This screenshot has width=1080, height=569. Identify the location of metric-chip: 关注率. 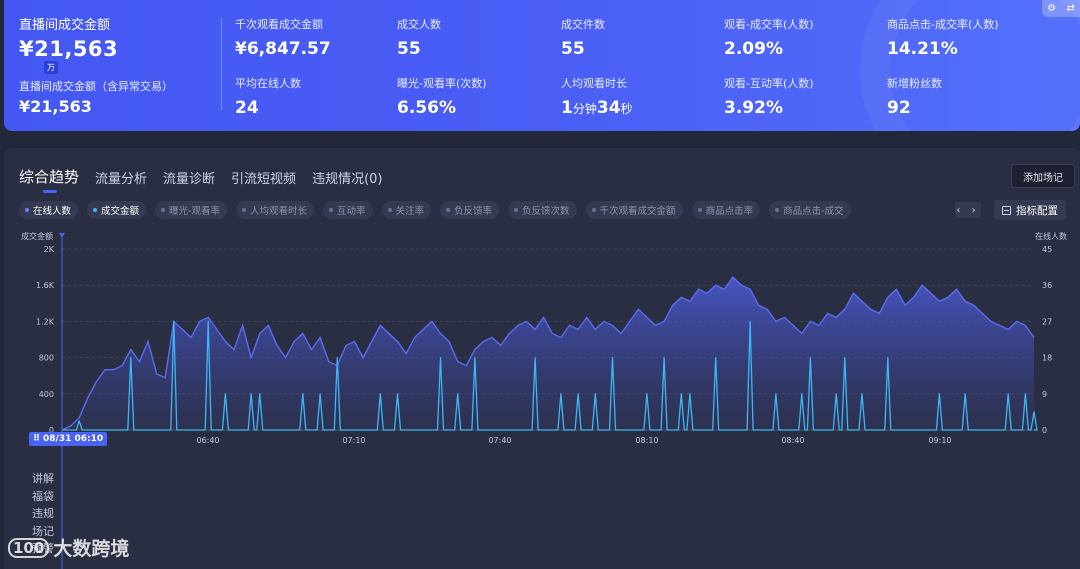
(406, 210).